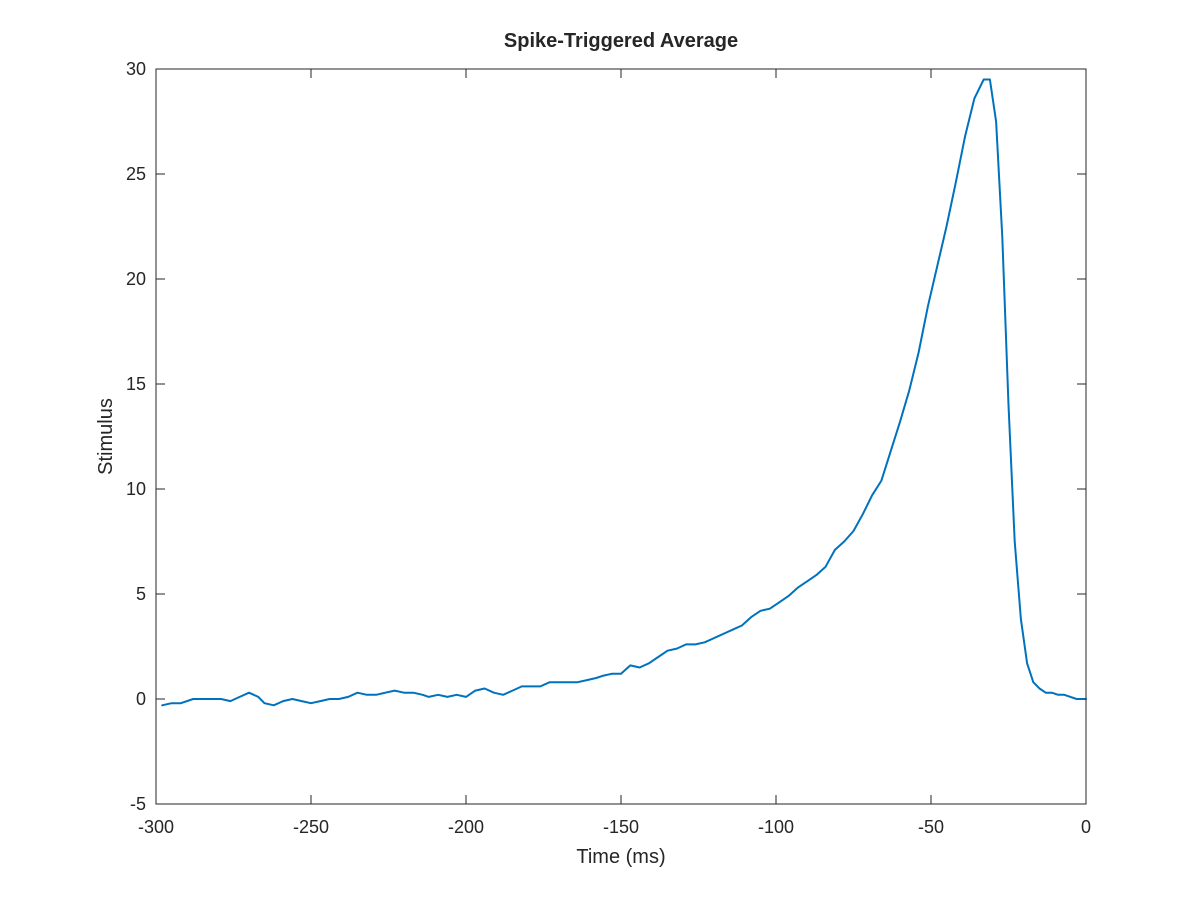  What do you see at coordinates (136, 174) in the screenshot?
I see `y-tick-label: 25` at bounding box center [136, 174].